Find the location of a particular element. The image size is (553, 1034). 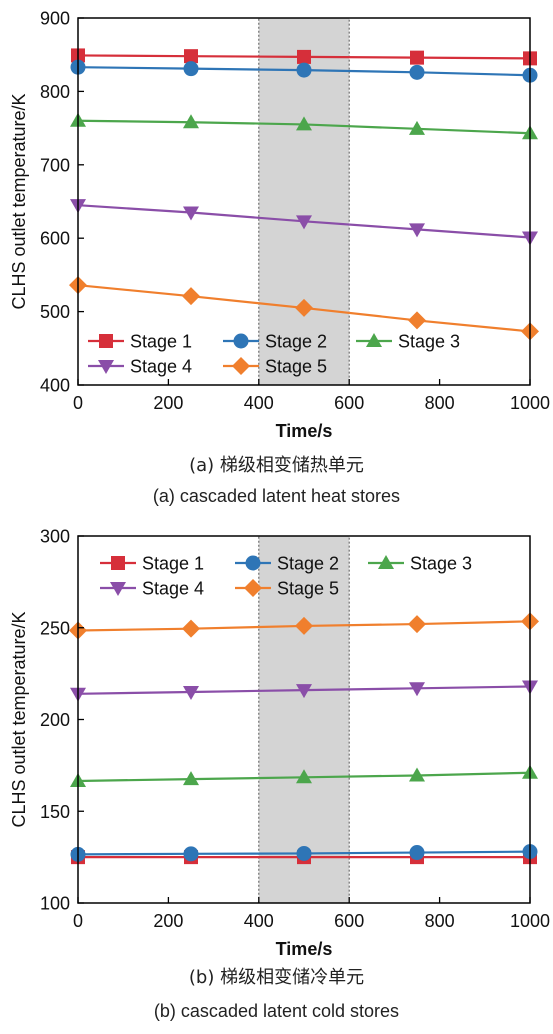

x-axis-label-a: Time/s is located at coordinates (304, 431).